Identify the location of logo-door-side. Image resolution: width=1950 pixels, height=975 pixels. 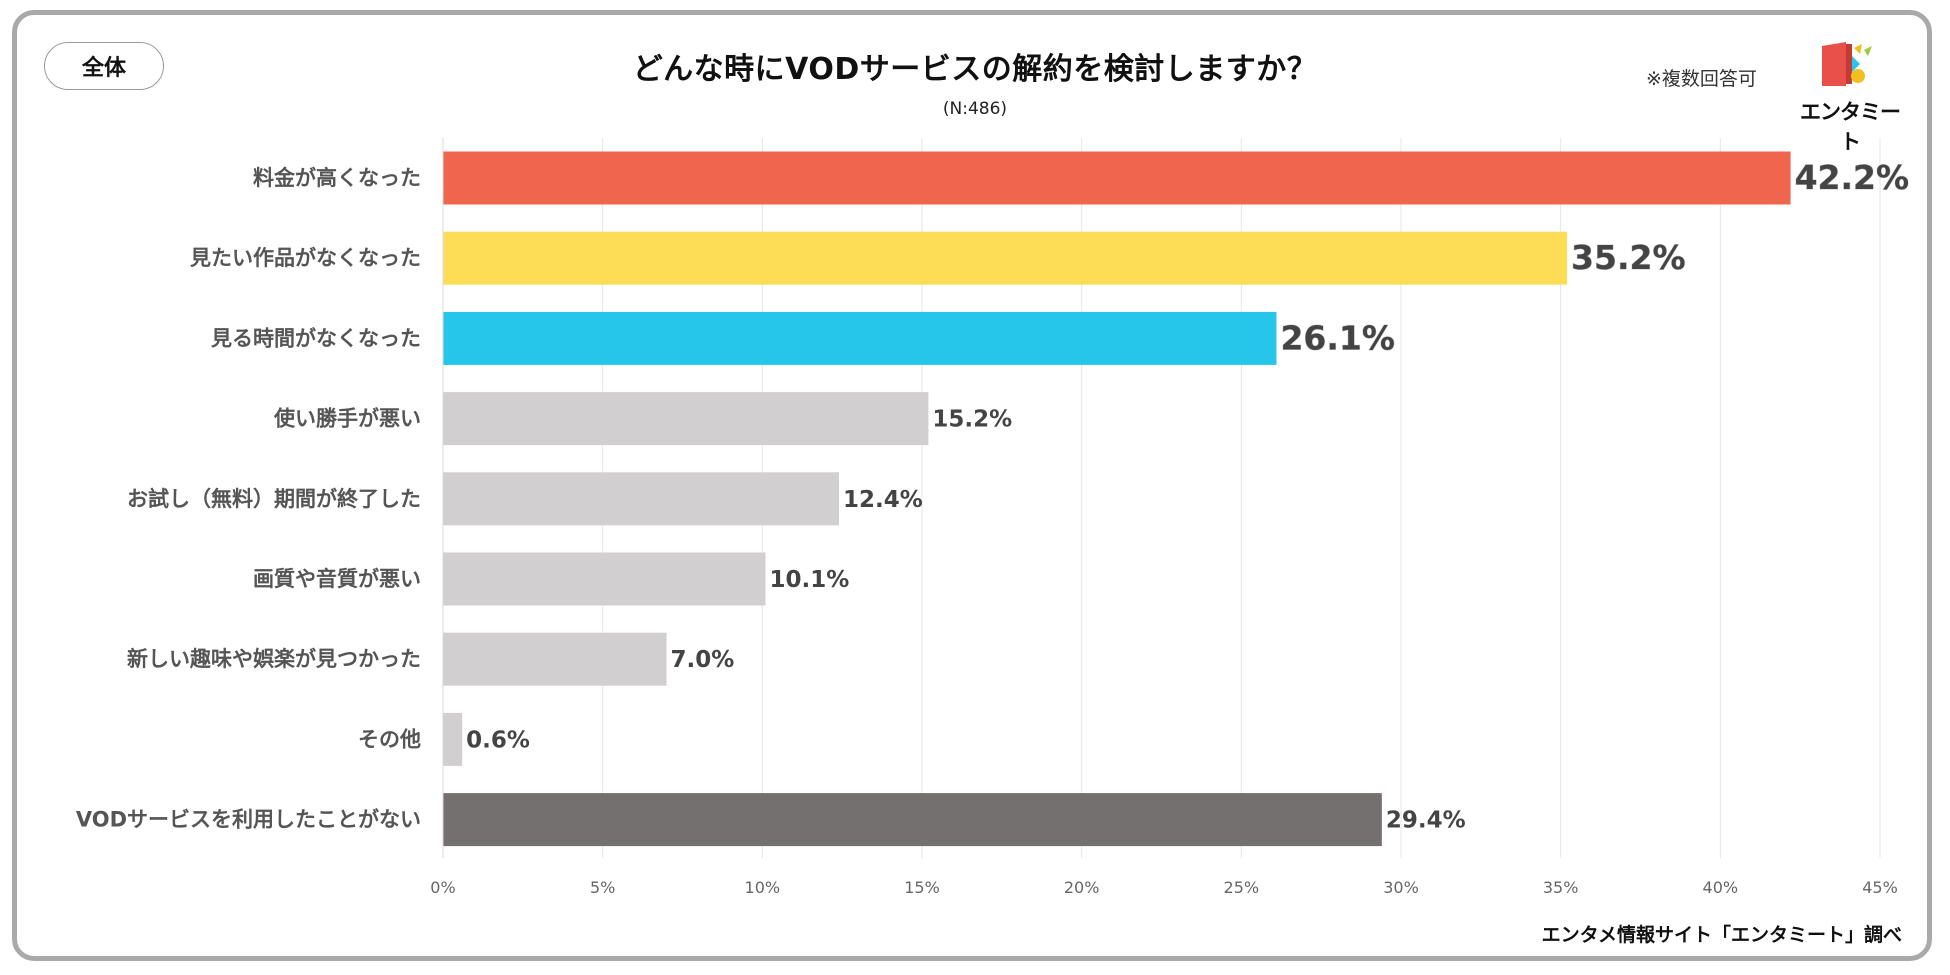
(1849, 64).